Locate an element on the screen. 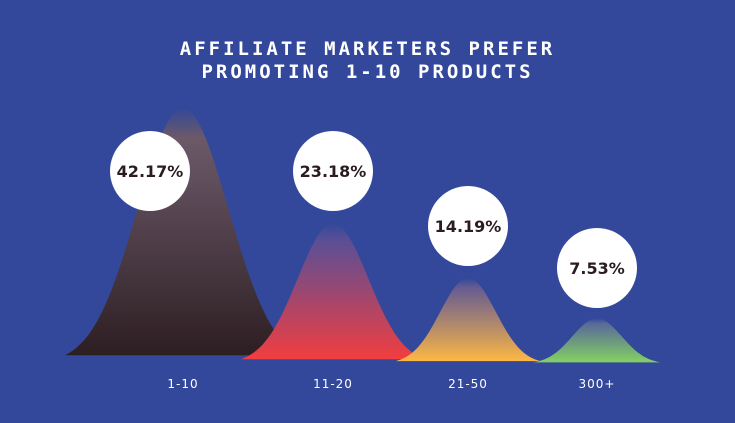  chart-title-line-1: AFFILIATE MARKETERS PREFER is located at coordinates (367, 49).